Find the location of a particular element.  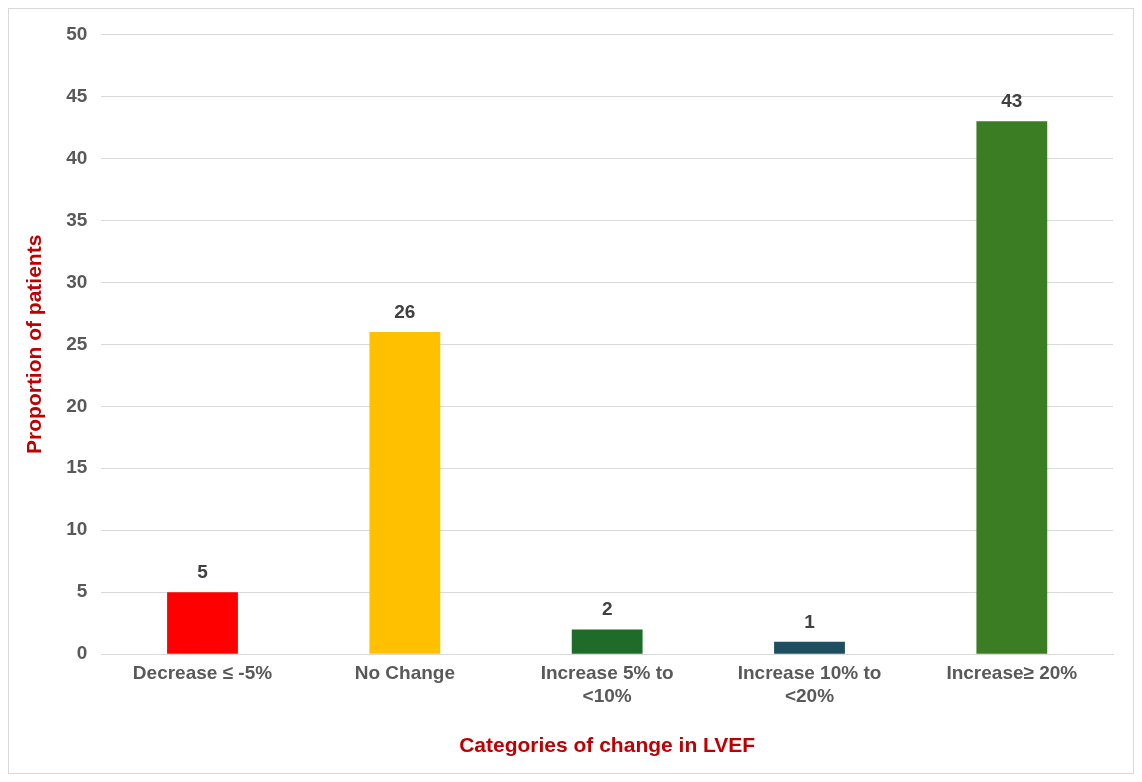

data-label: 26 is located at coordinates (405, 311).